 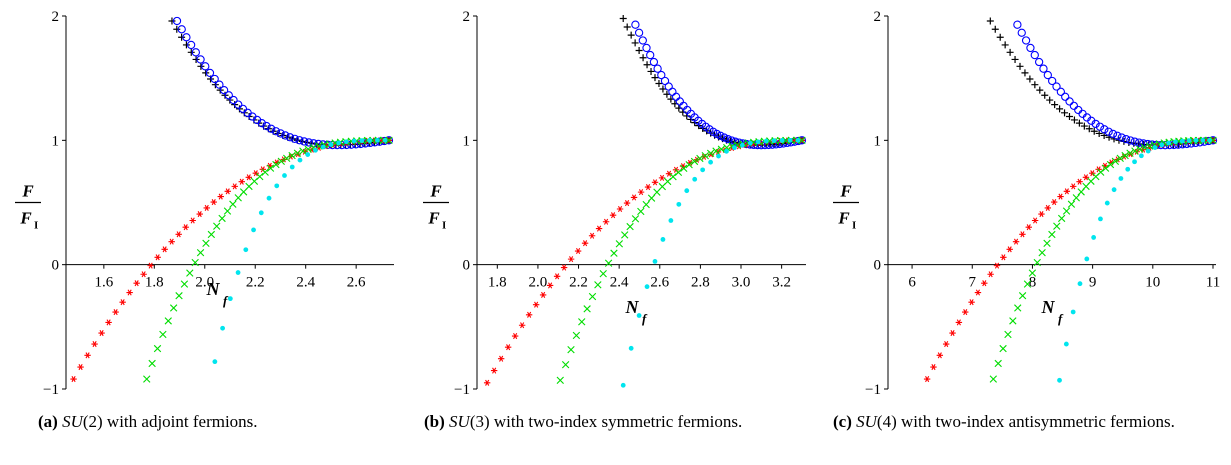 I want to click on x-tick-label: 8, so click(x=1033, y=283).